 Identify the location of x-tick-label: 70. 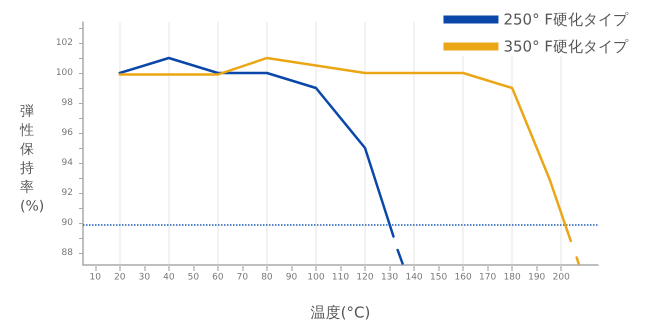
(242, 277).